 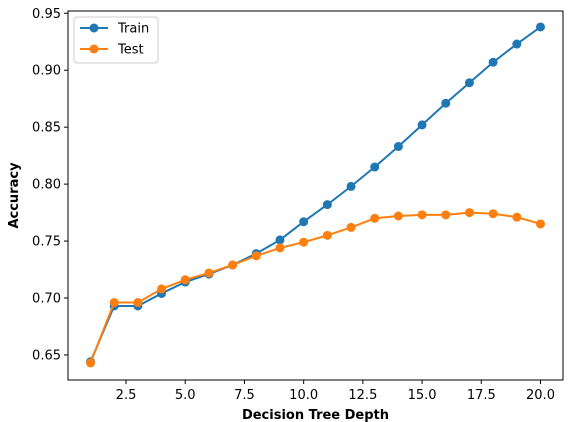 I want to click on x-axis-ticks: 2.5 5.0 7.5 10.0 12.5 15.0 17.5 20.0, so click(x=335, y=391).